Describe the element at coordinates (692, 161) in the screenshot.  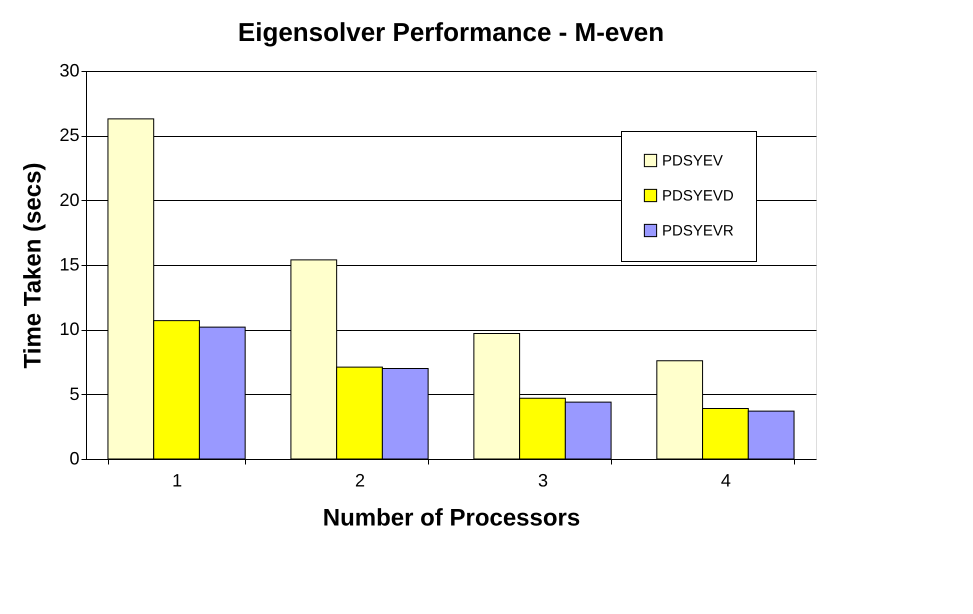
I see `legend-label: PDSYEV` at that location.